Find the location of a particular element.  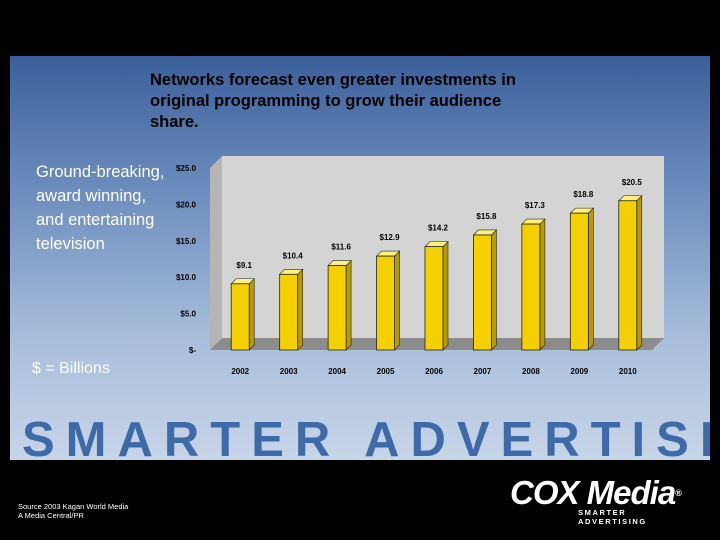

x-tick-label: 2008 is located at coordinates (531, 371).